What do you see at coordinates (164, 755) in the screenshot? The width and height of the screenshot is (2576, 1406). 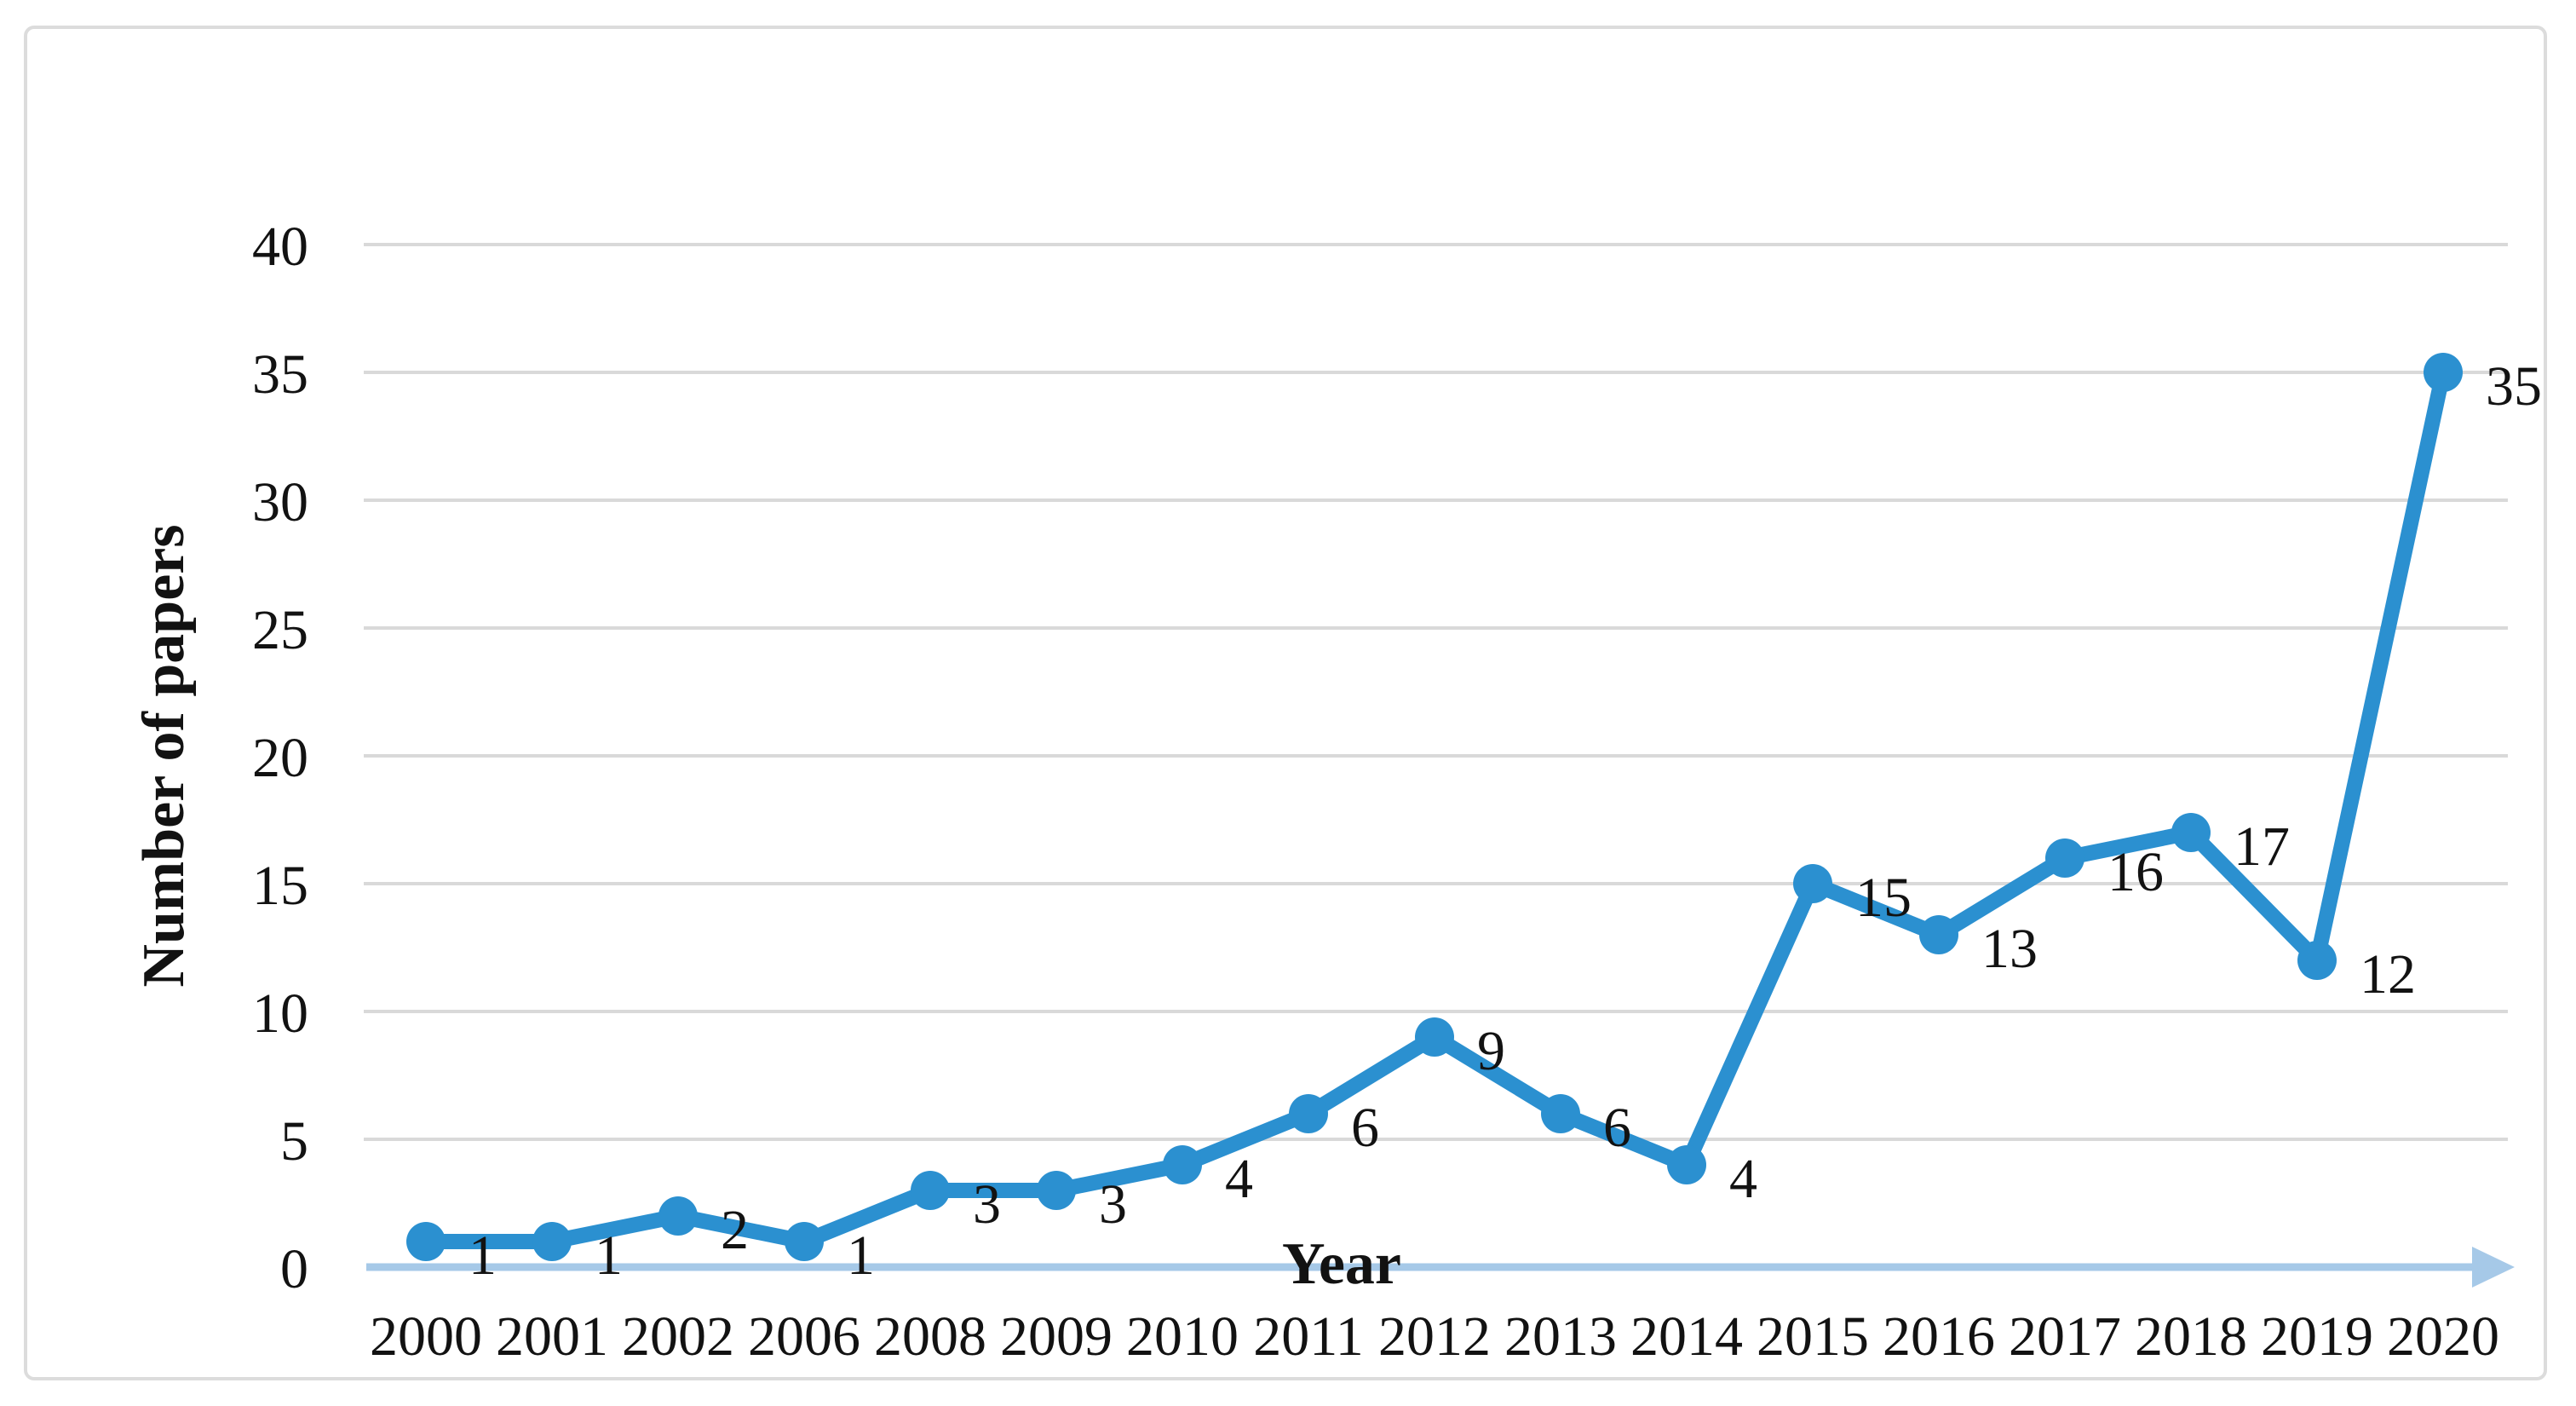 I see `y-axis-title: Number of papers` at bounding box center [164, 755].